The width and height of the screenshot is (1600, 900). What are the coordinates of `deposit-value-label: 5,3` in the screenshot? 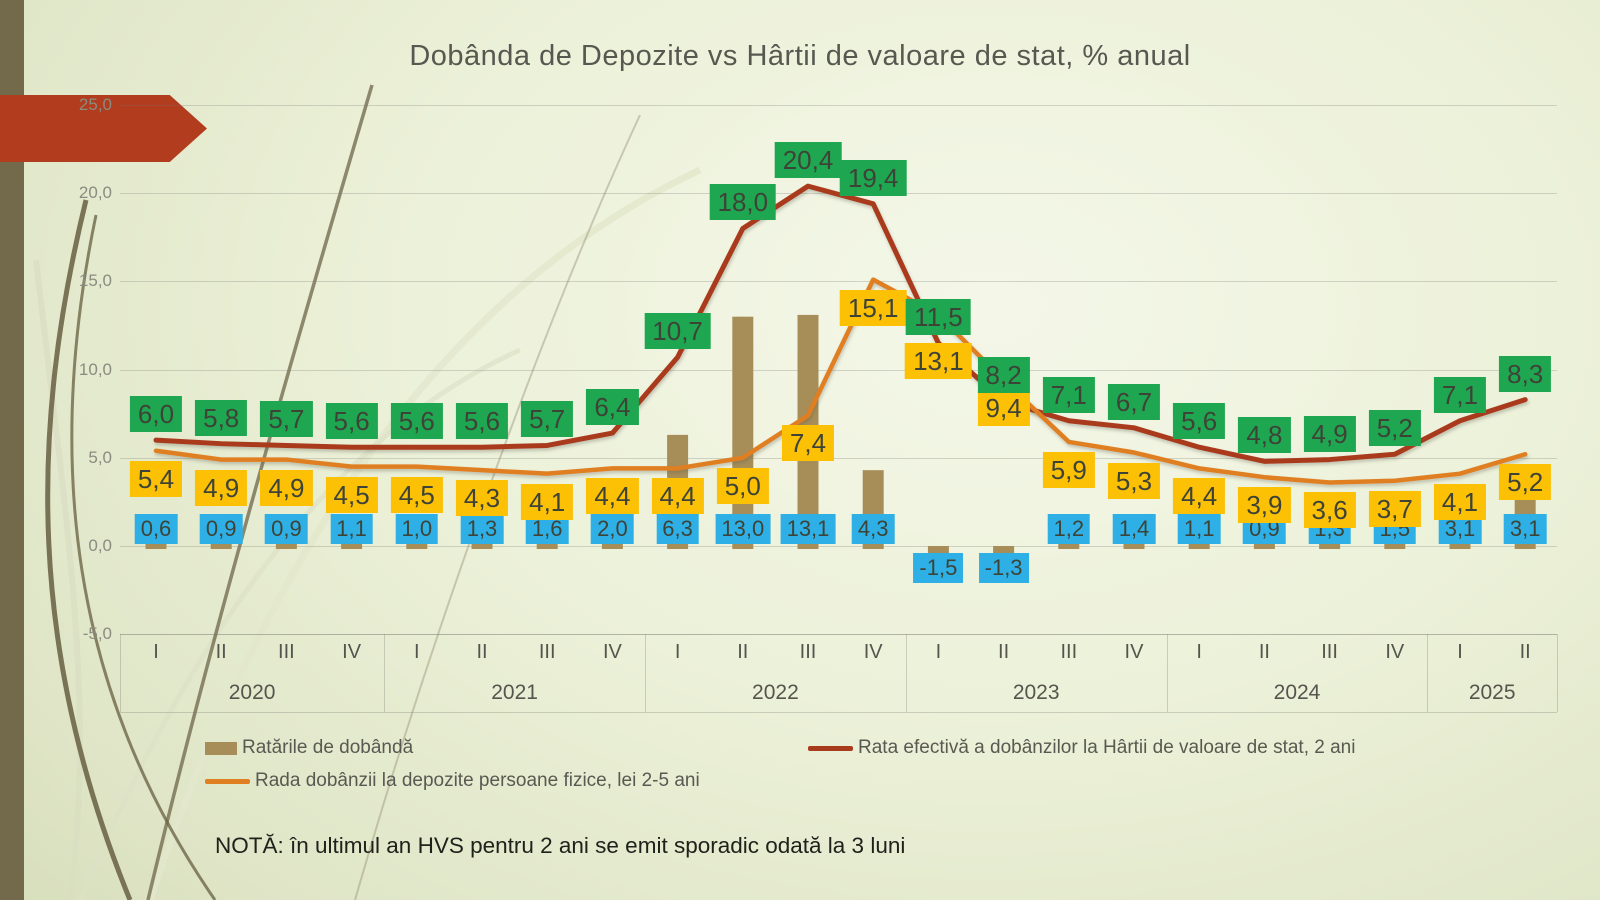 It's located at (1134, 480).